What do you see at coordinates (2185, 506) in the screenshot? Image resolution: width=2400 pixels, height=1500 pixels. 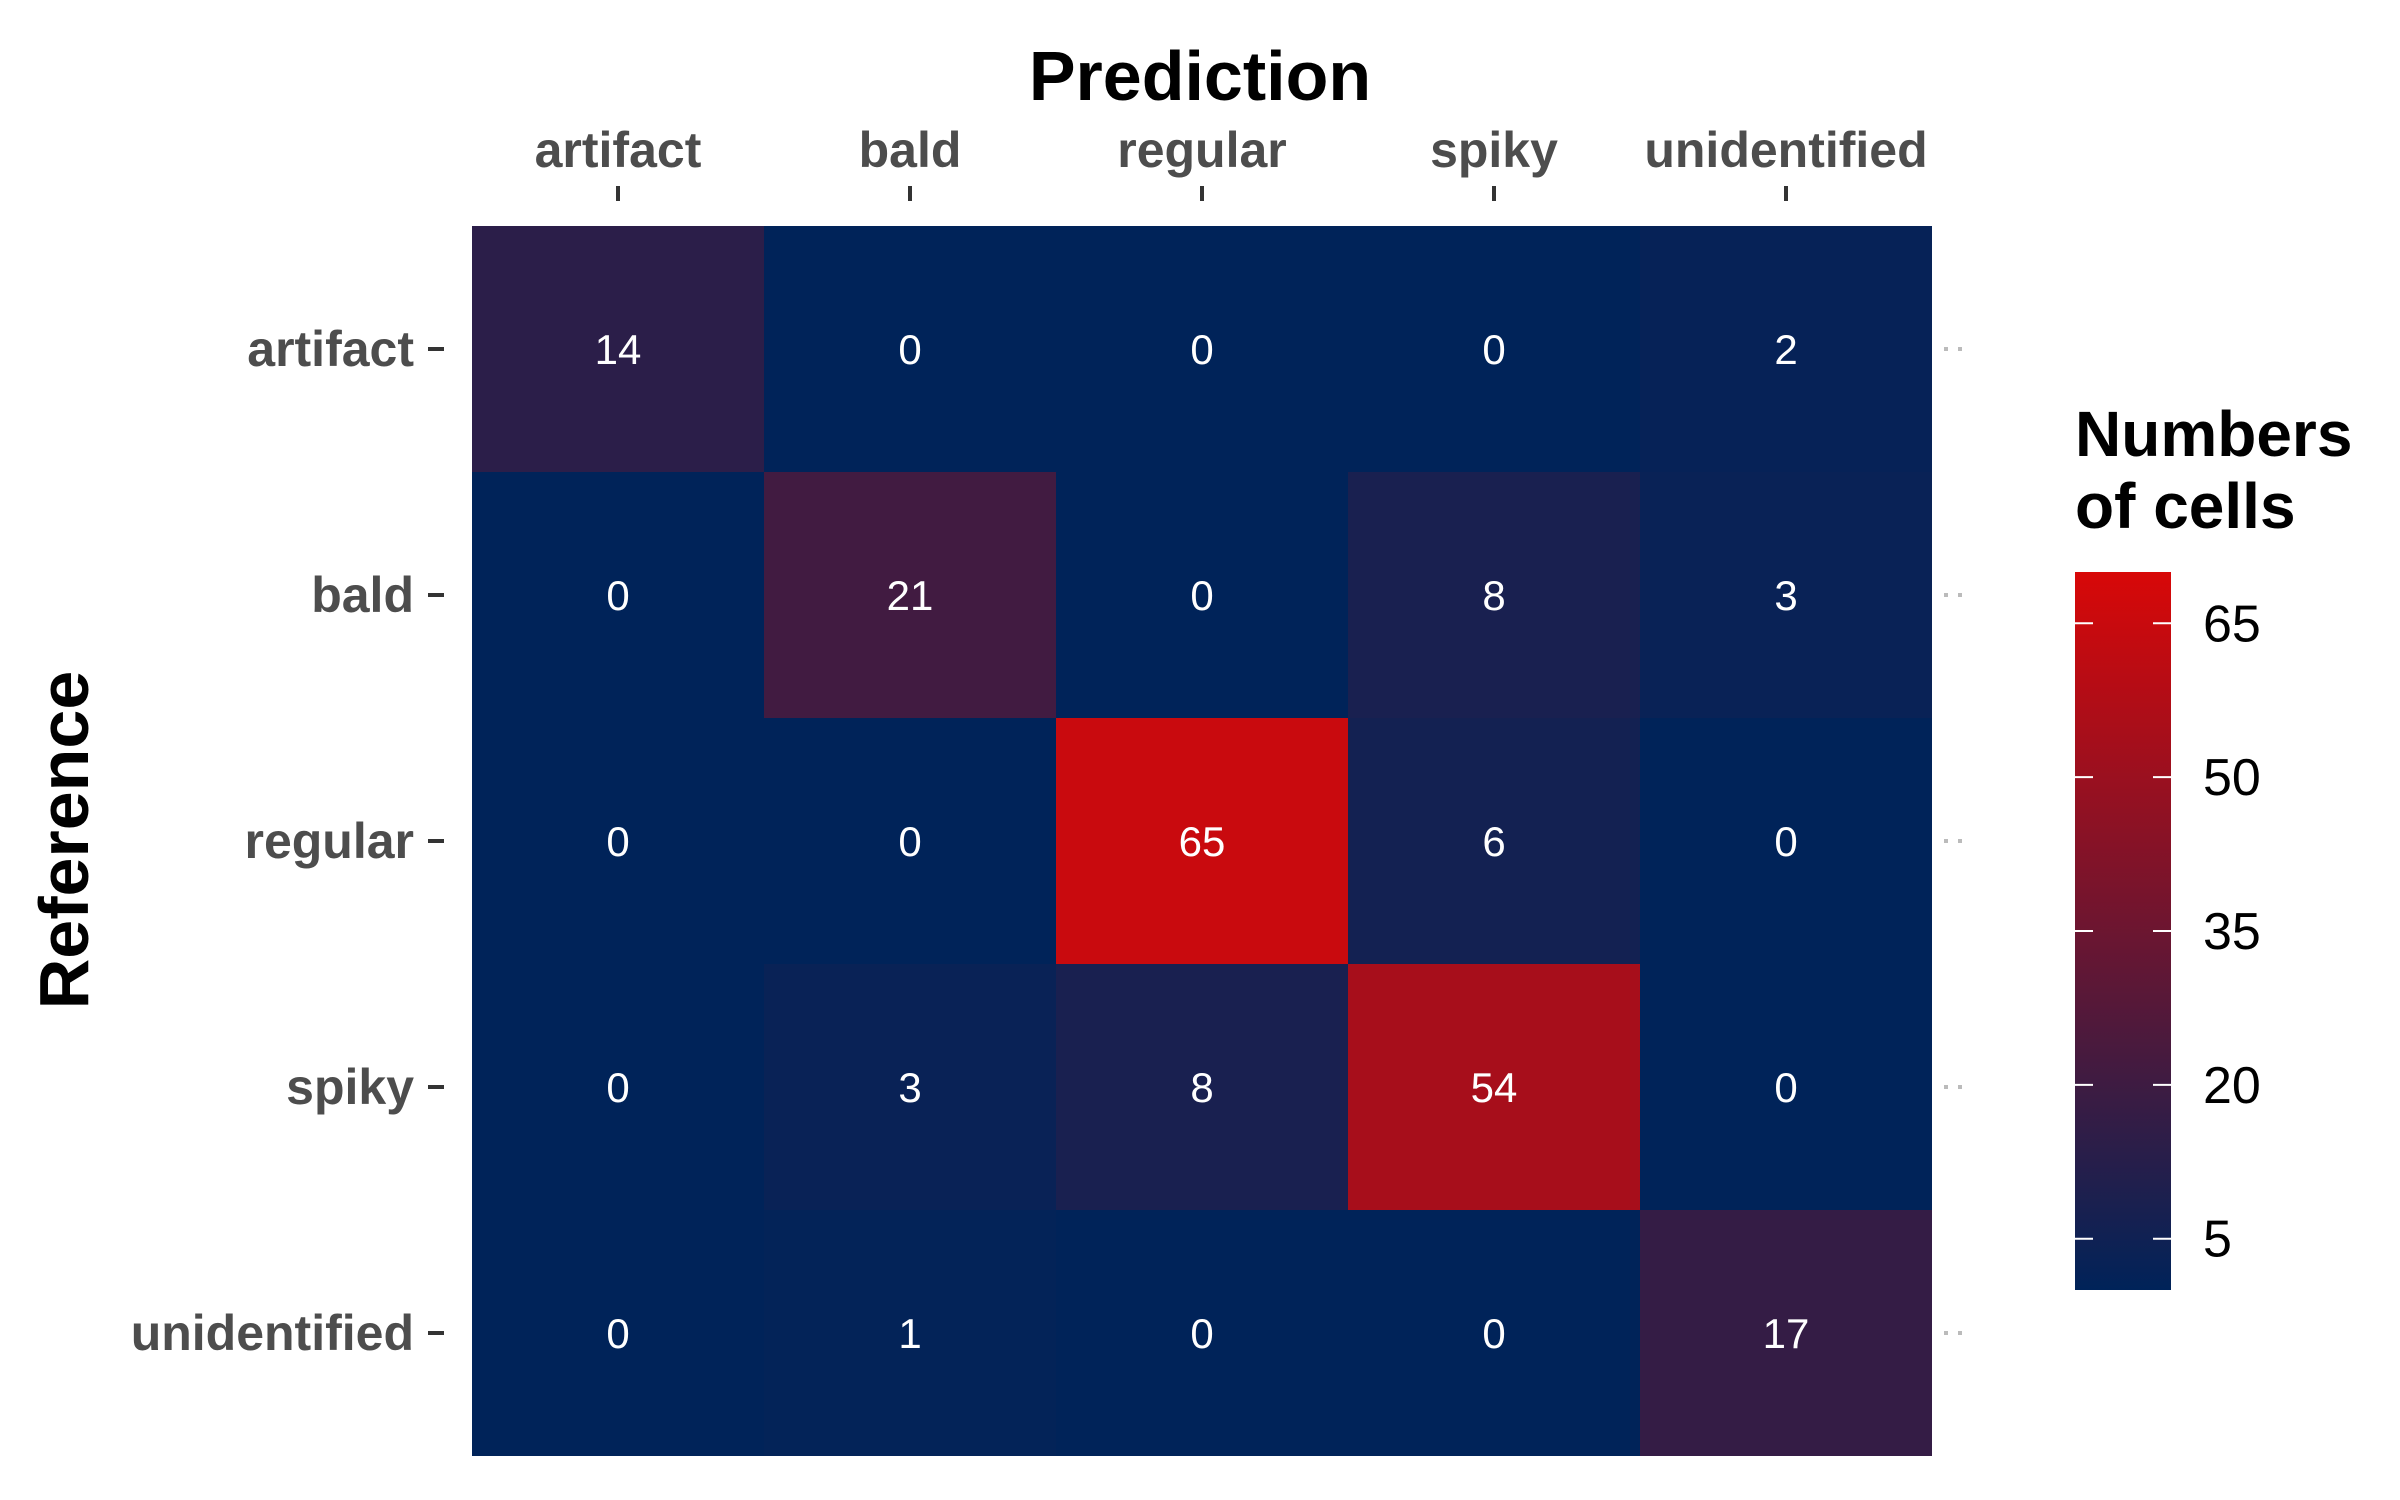 I see `legend-title: of cells` at bounding box center [2185, 506].